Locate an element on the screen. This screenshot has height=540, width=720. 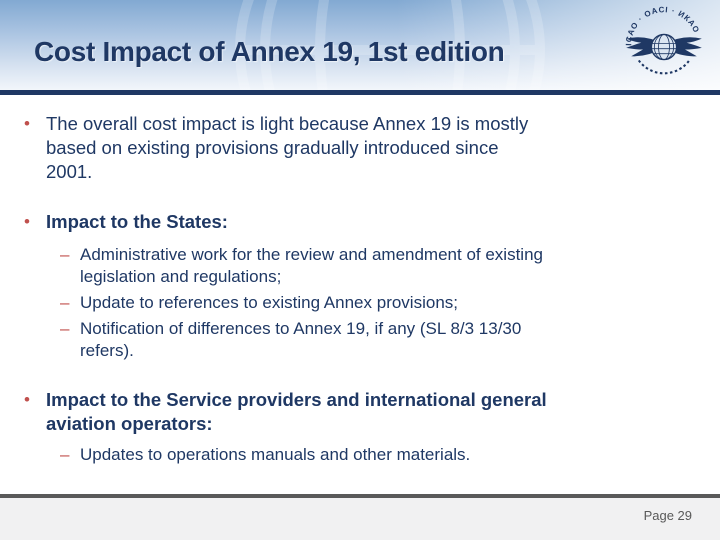
logo-globe is located at coordinates (664, 47).